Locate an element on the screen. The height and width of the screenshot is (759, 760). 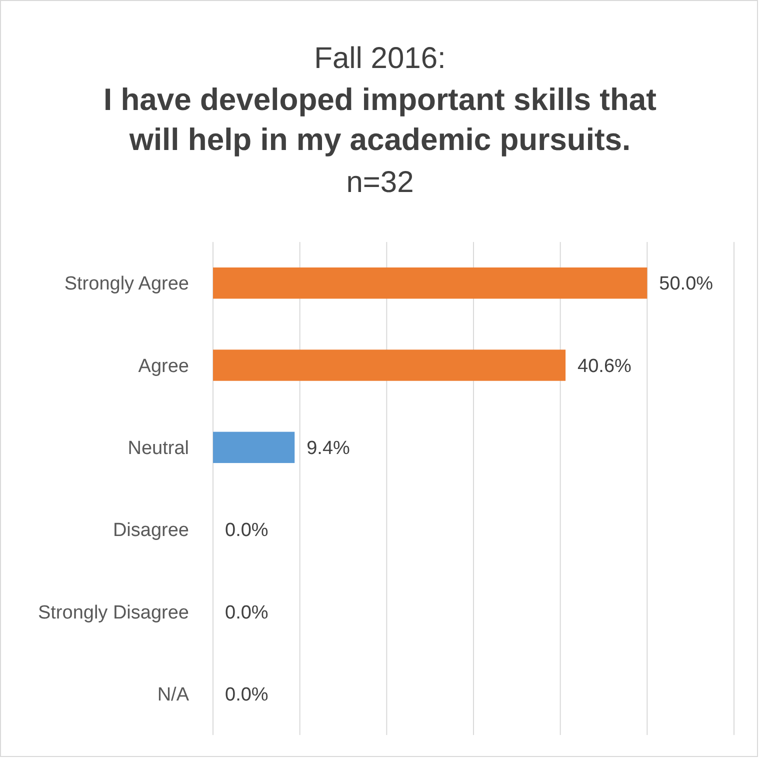
chart-subtitle: n=32 is located at coordinates (380, 182).